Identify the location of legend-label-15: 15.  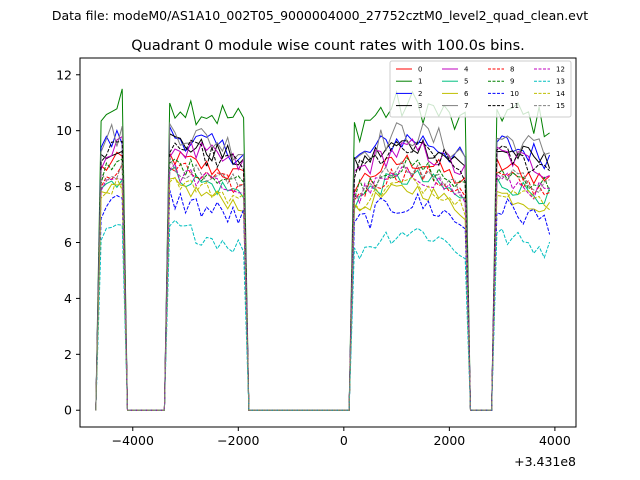
(560, 106).